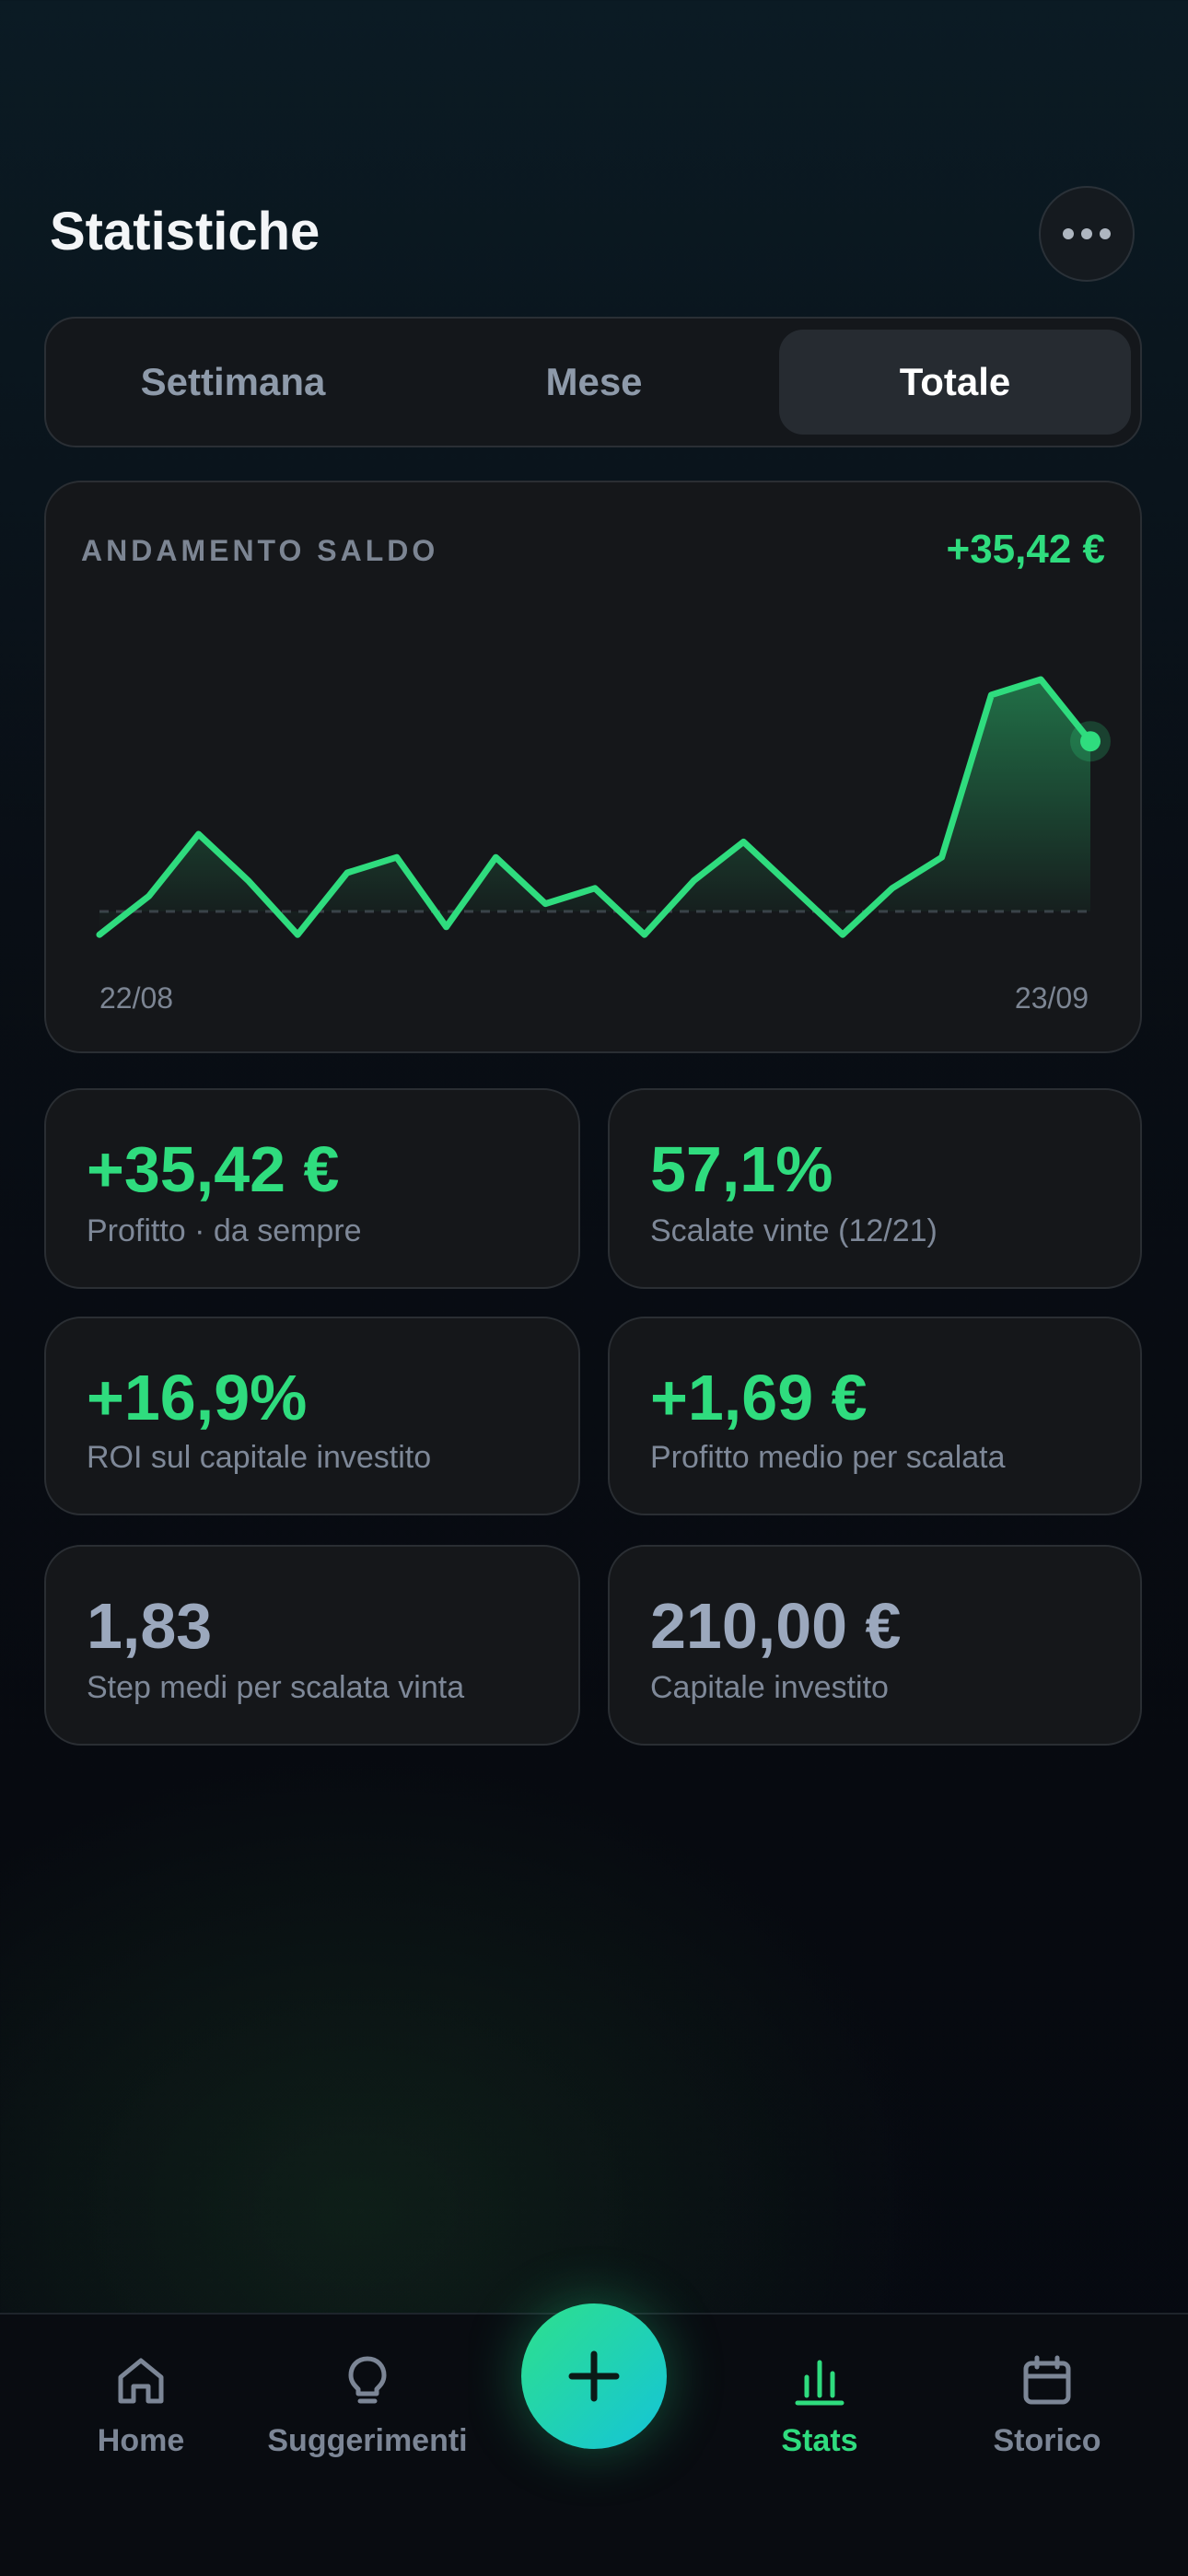 This screenshot has height=2576, width=1188. I want to click on add-button, so click(594, 2376).